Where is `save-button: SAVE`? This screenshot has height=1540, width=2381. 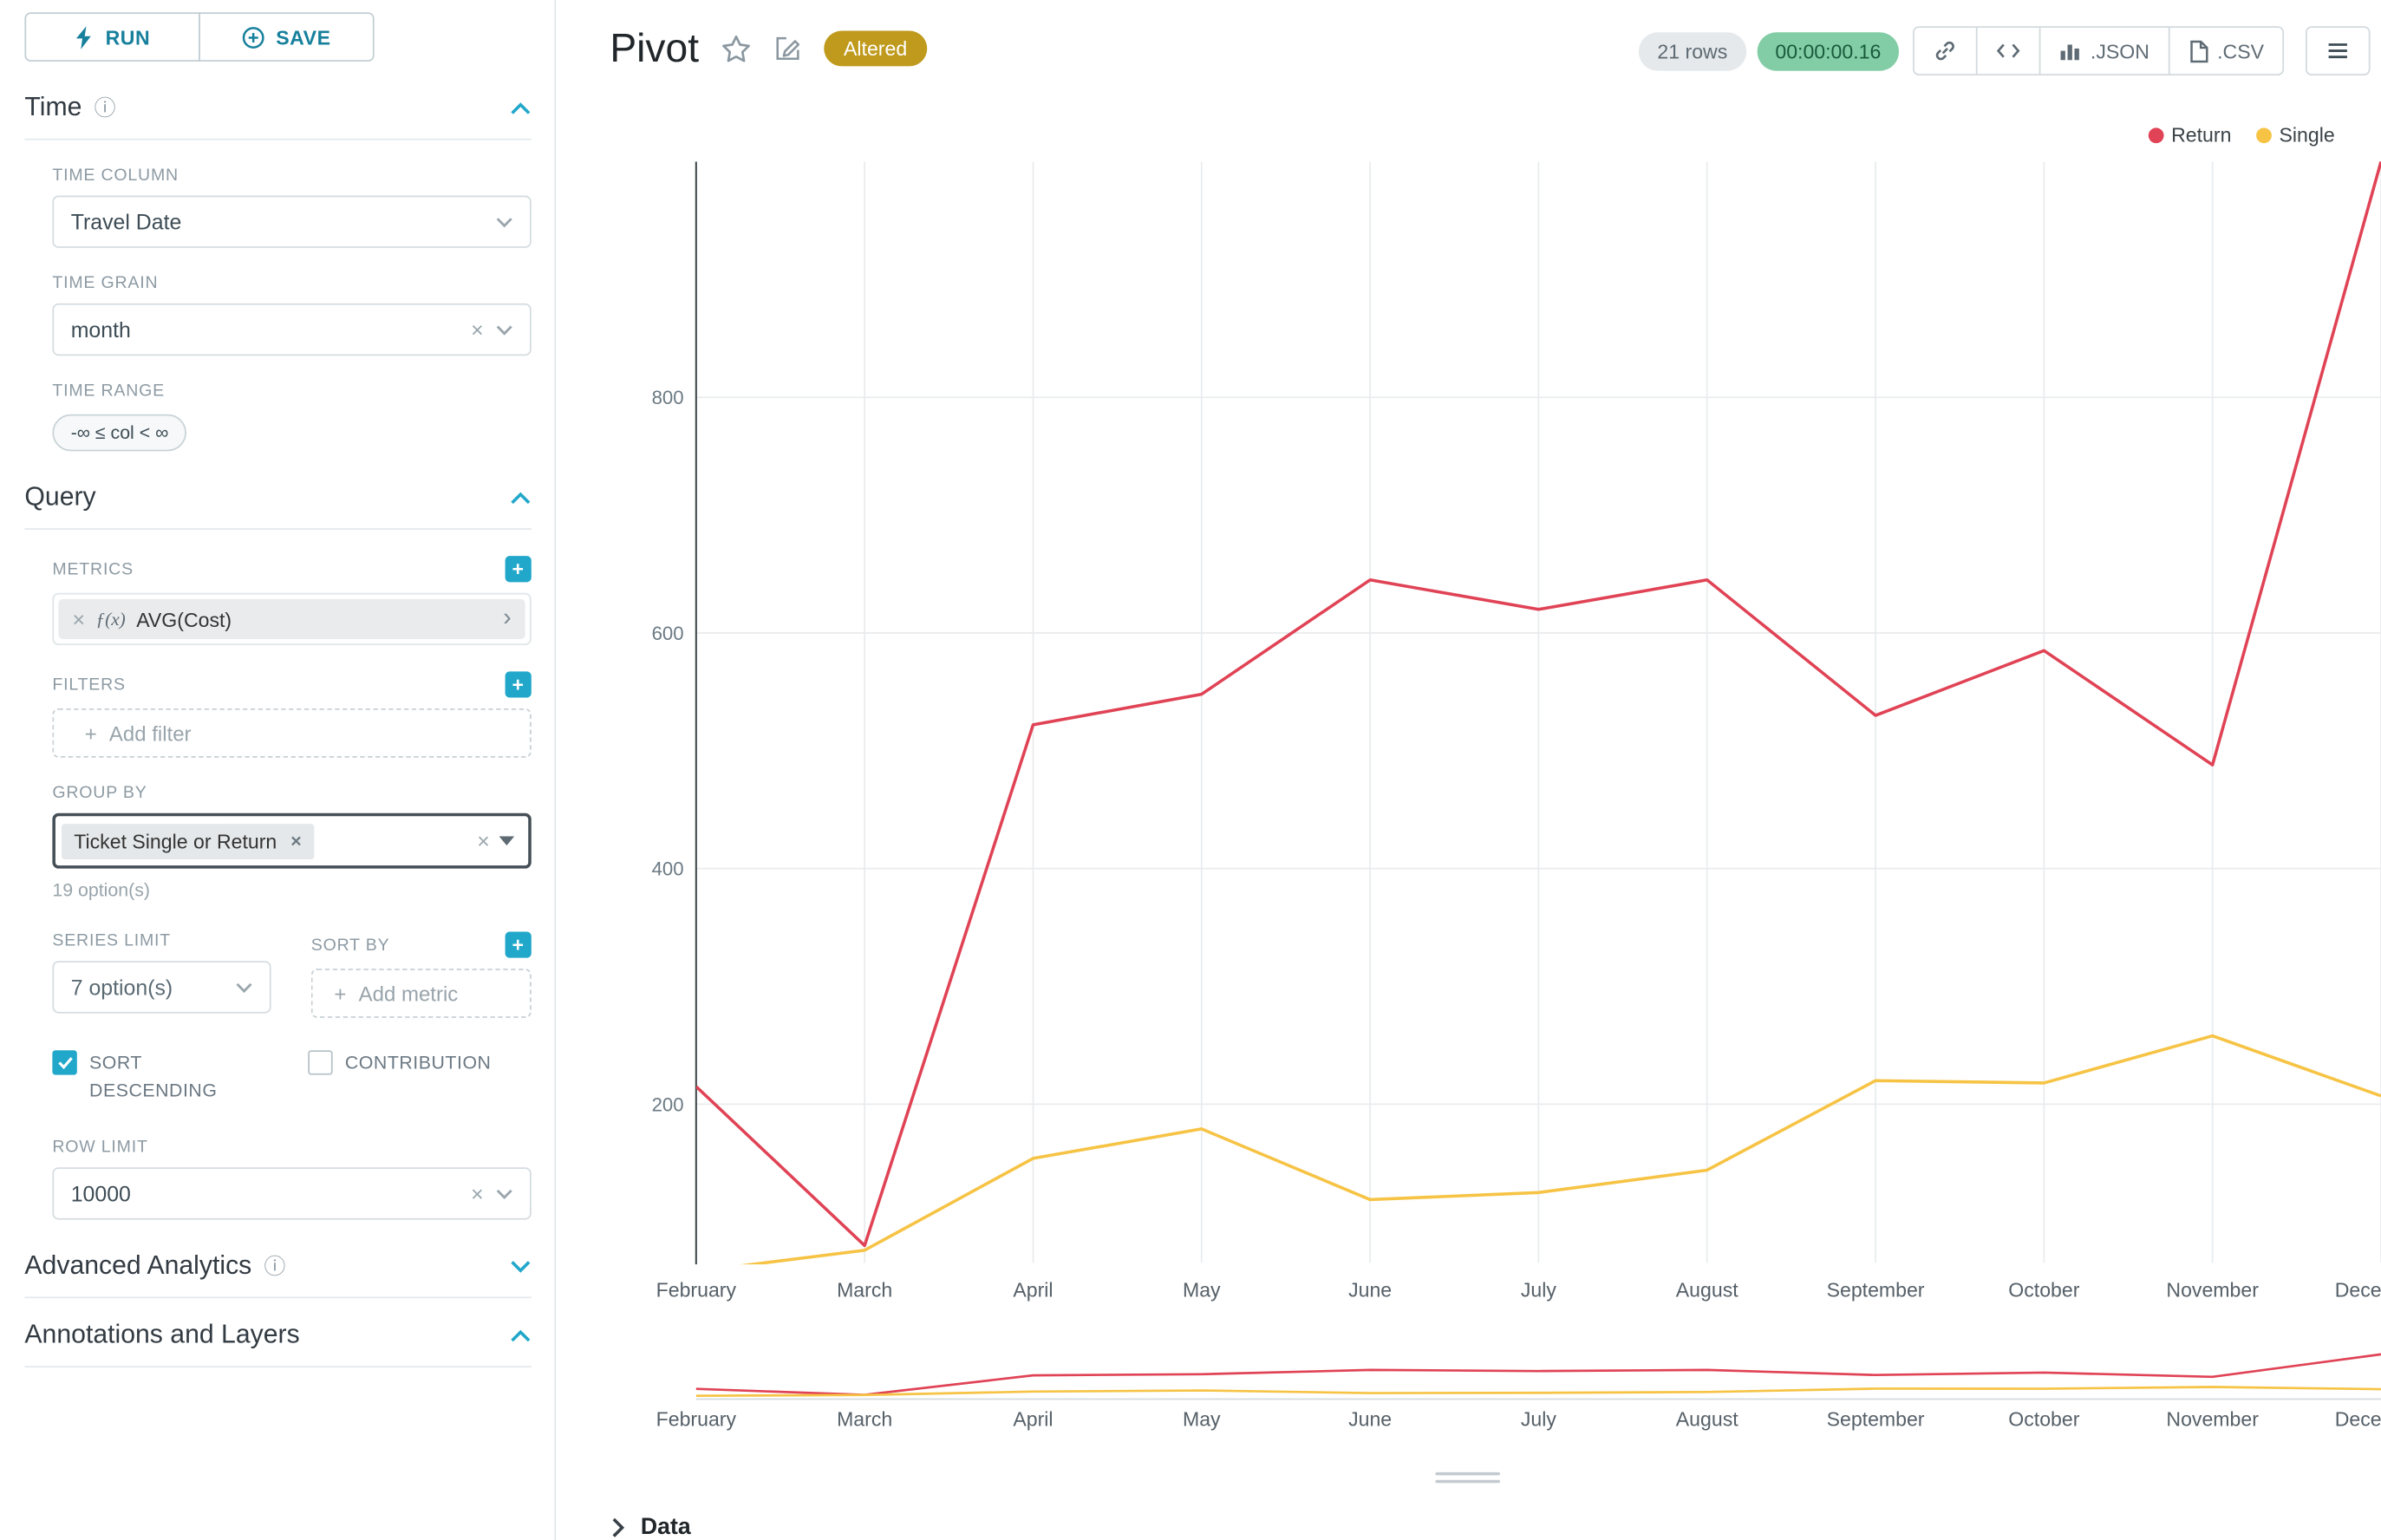
save-button: SAVE is located at coordinates (287, 37).